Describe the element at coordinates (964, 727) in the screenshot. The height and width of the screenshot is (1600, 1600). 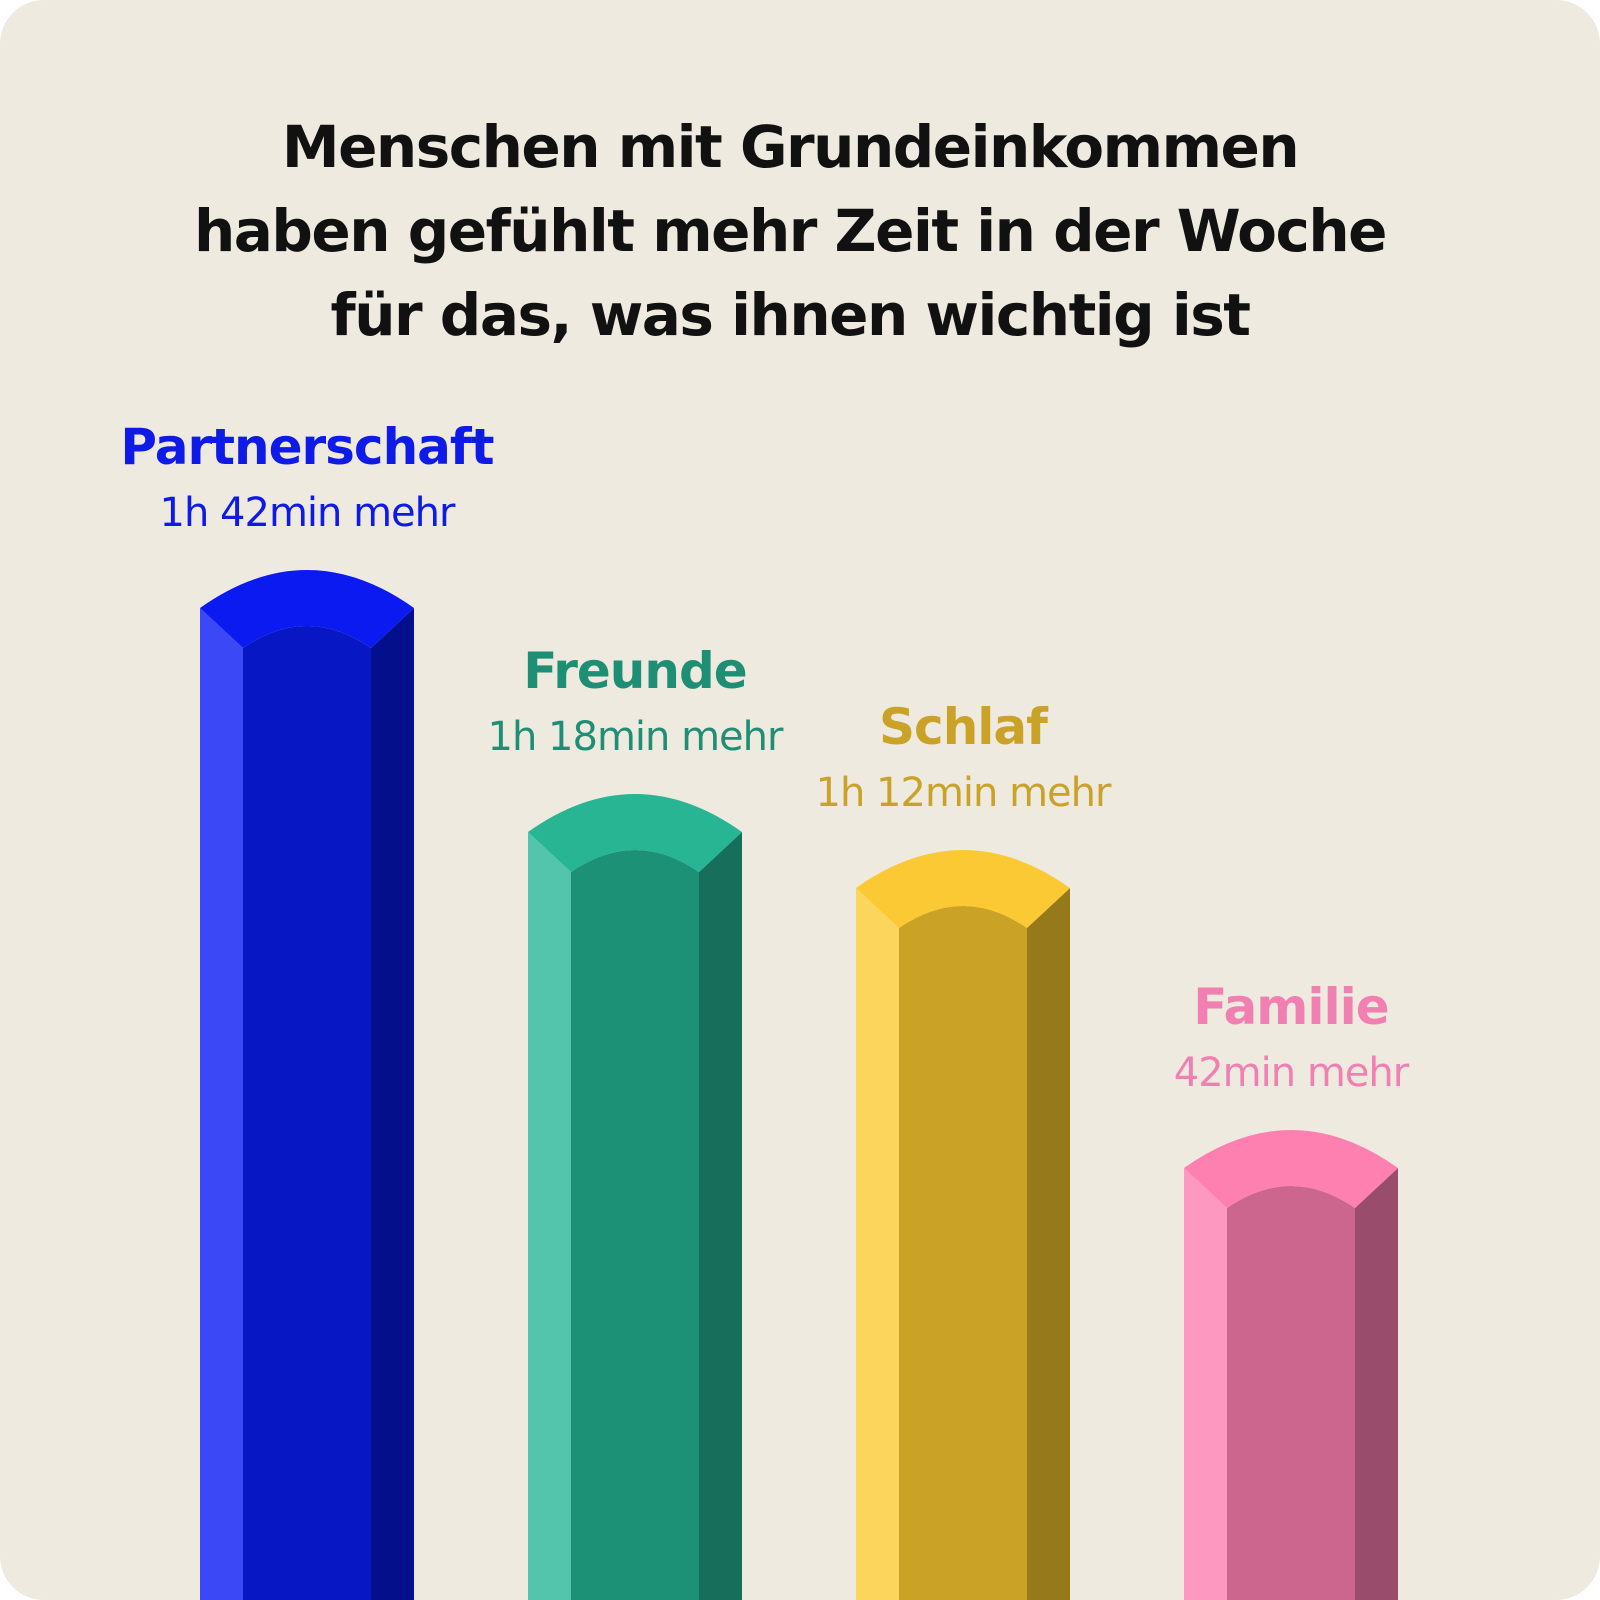
I see `bar-label-schlaf: Schlaf` at that location.